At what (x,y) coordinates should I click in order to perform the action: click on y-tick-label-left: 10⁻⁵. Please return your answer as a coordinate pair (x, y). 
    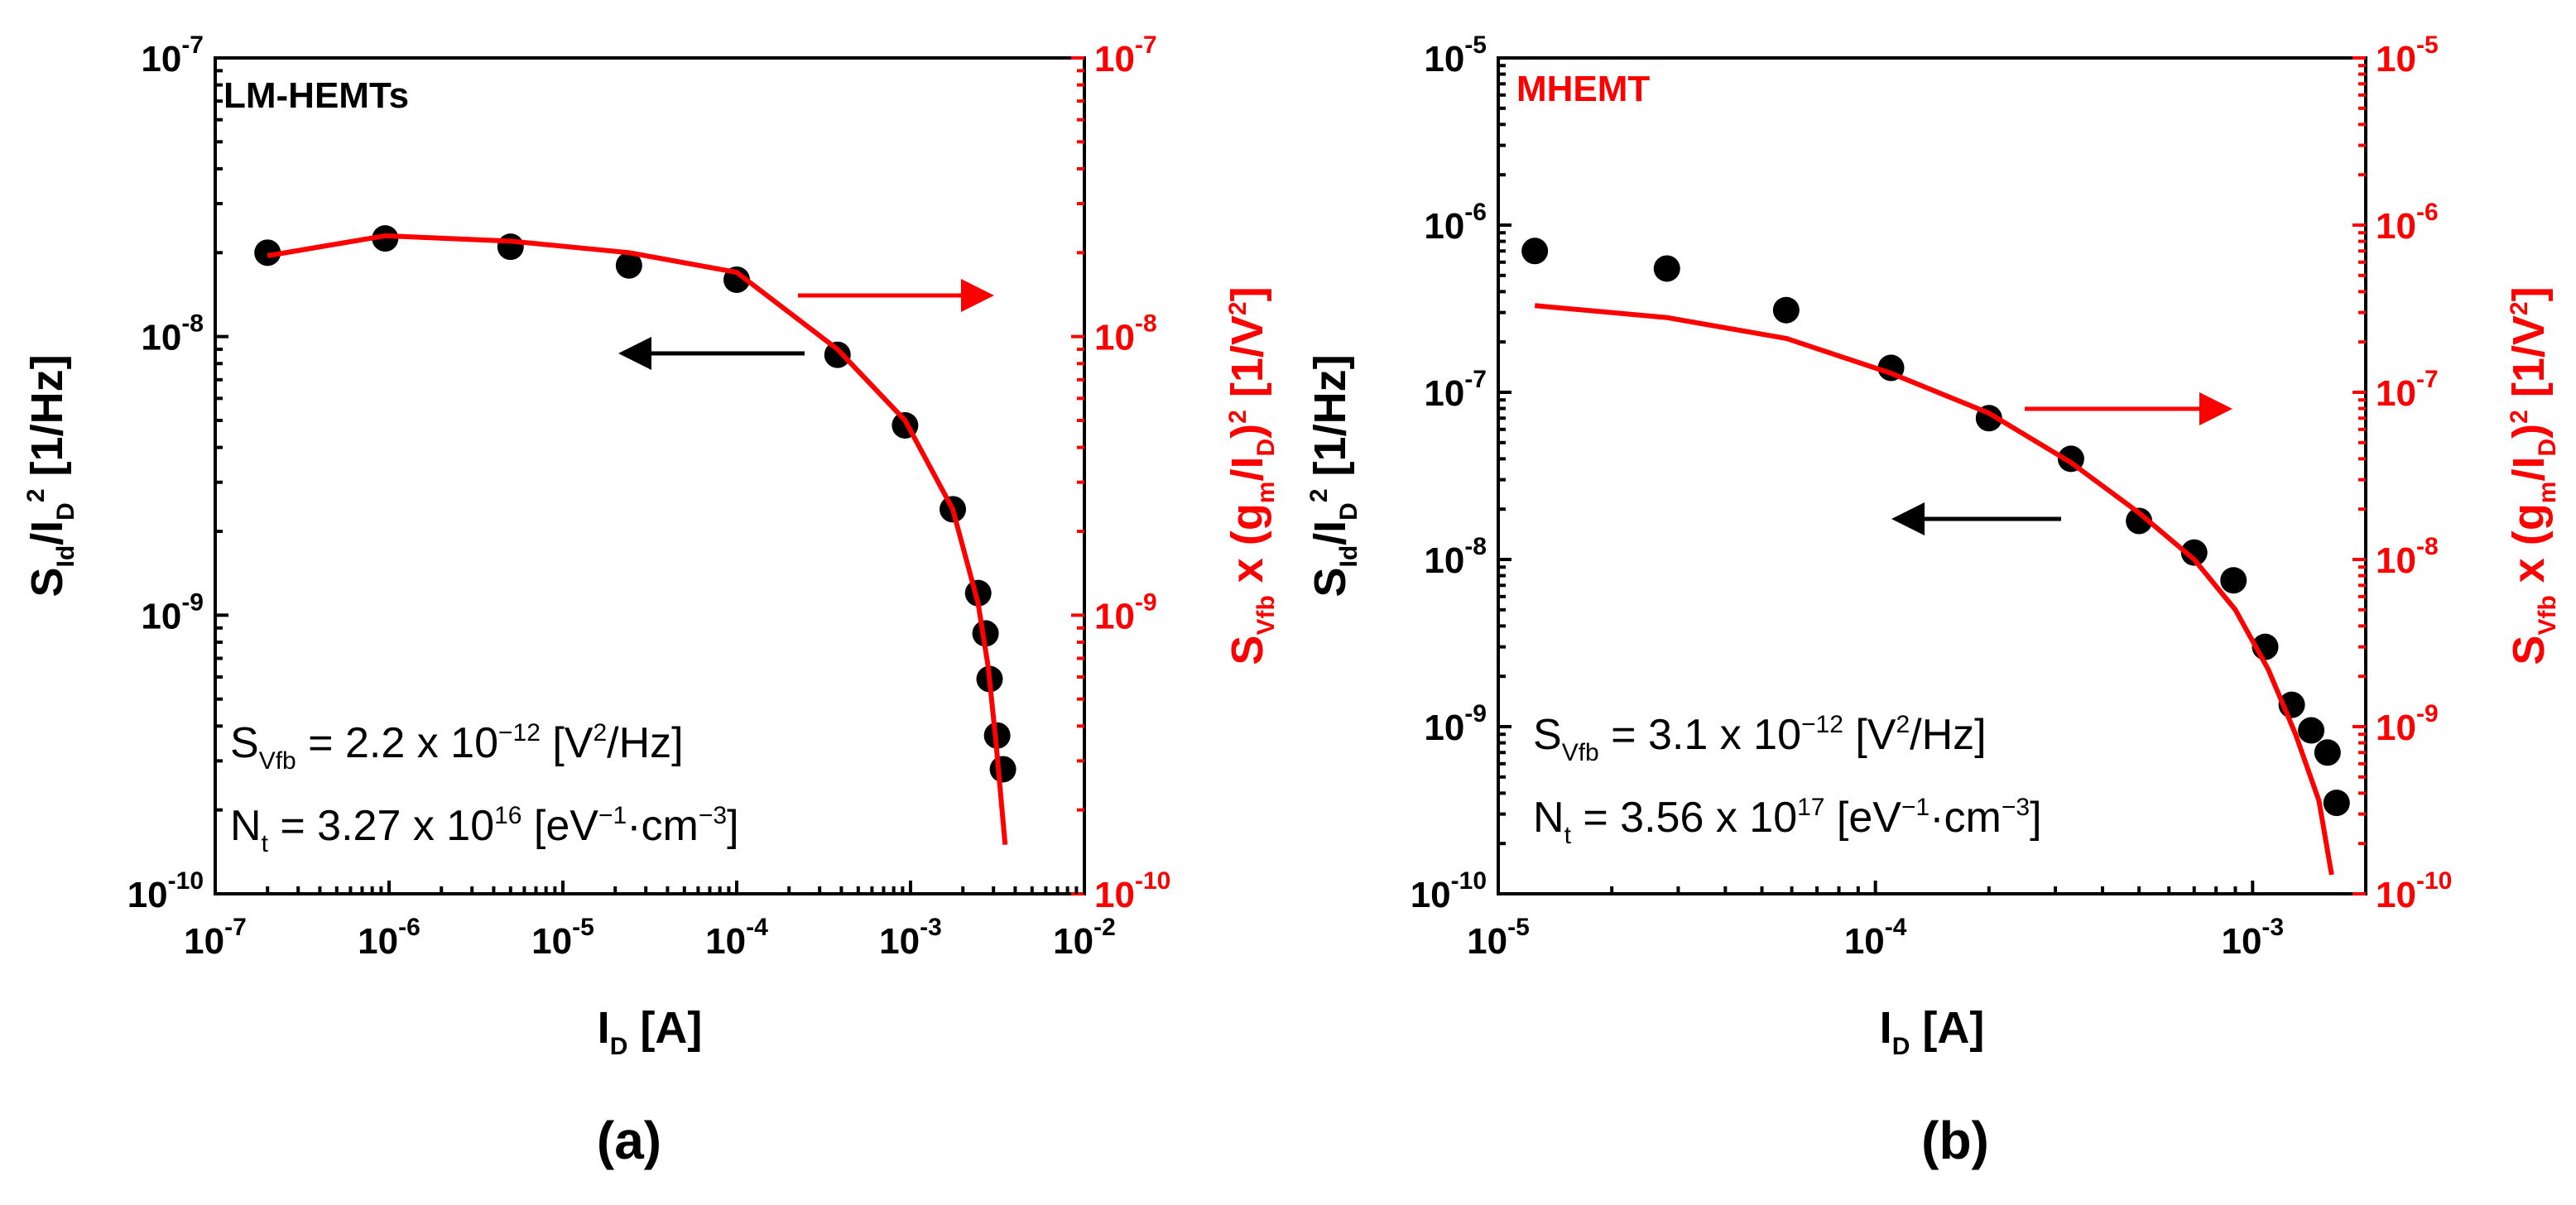
    Looking at the image, I should click on (1455, 55).